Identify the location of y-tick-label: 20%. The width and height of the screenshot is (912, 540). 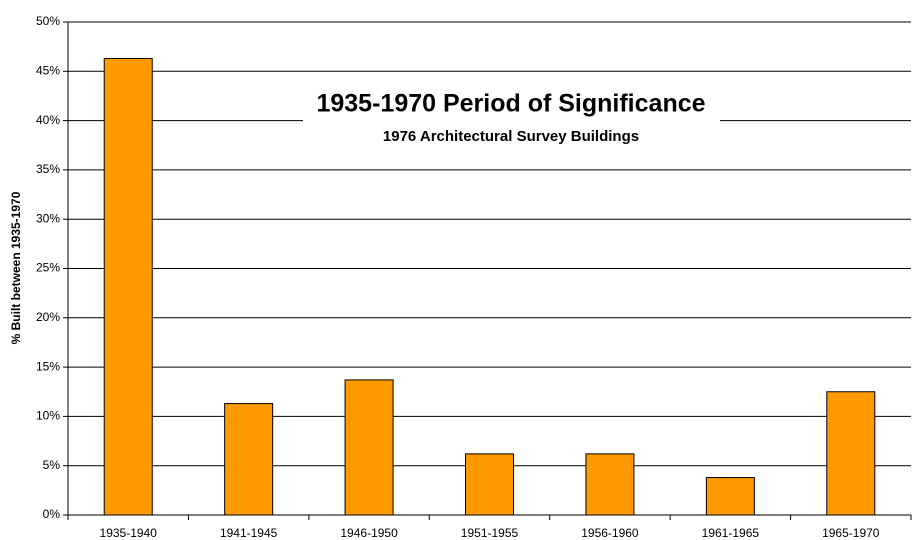
(48, 317).